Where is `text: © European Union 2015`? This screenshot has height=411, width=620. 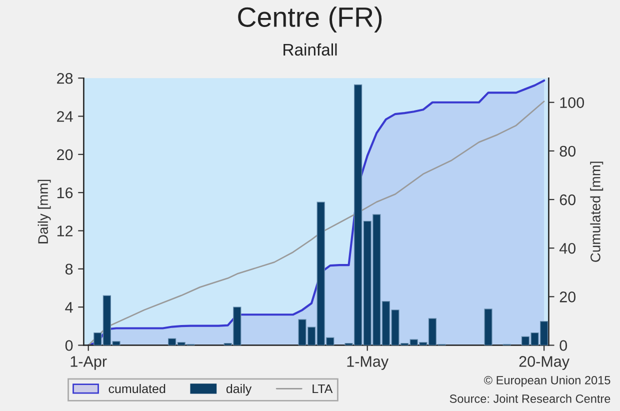 text: © European Union 2015 is located at coordinates (547, 381).